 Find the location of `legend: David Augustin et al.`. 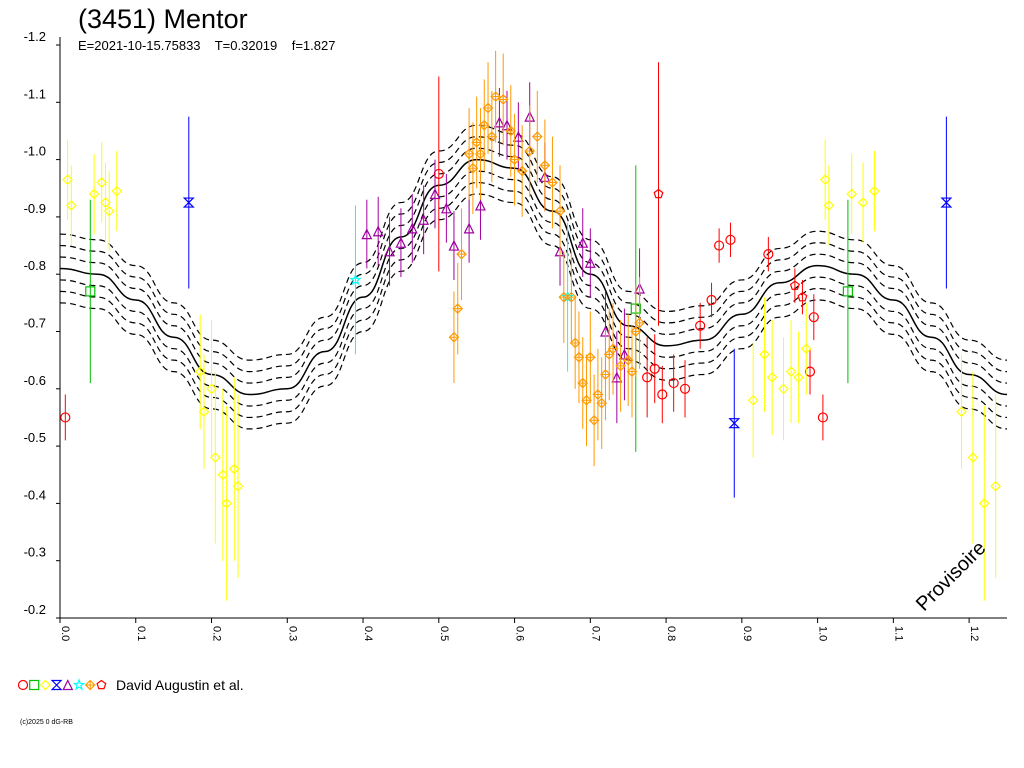

legend: David Augustin et al. is located at coordinates (131, 685).